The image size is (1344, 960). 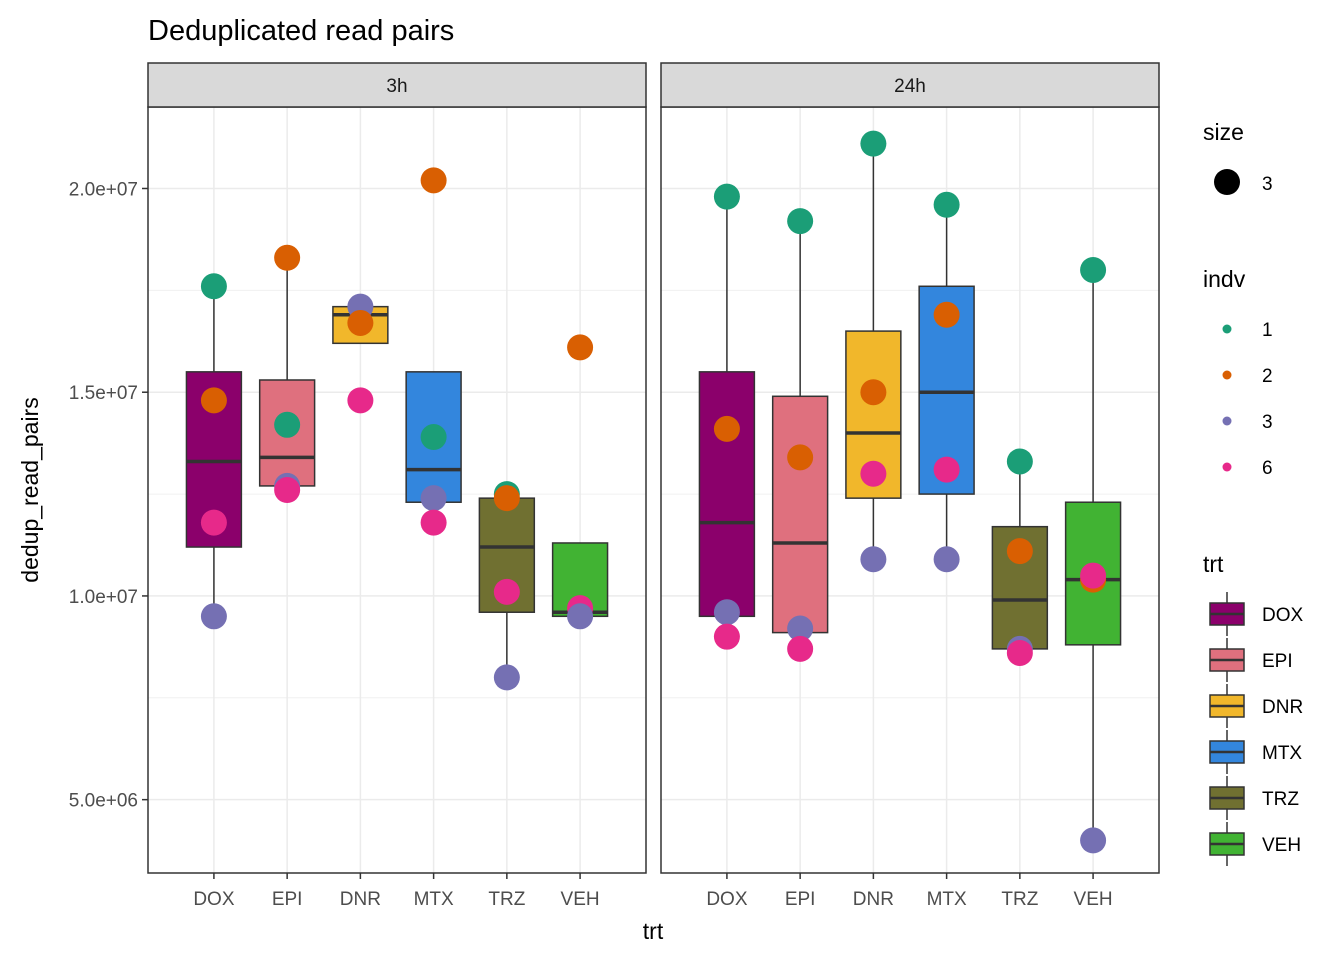 I want to click on legend-trt-label-DNR: DNR, so click(x=1282, y=707).